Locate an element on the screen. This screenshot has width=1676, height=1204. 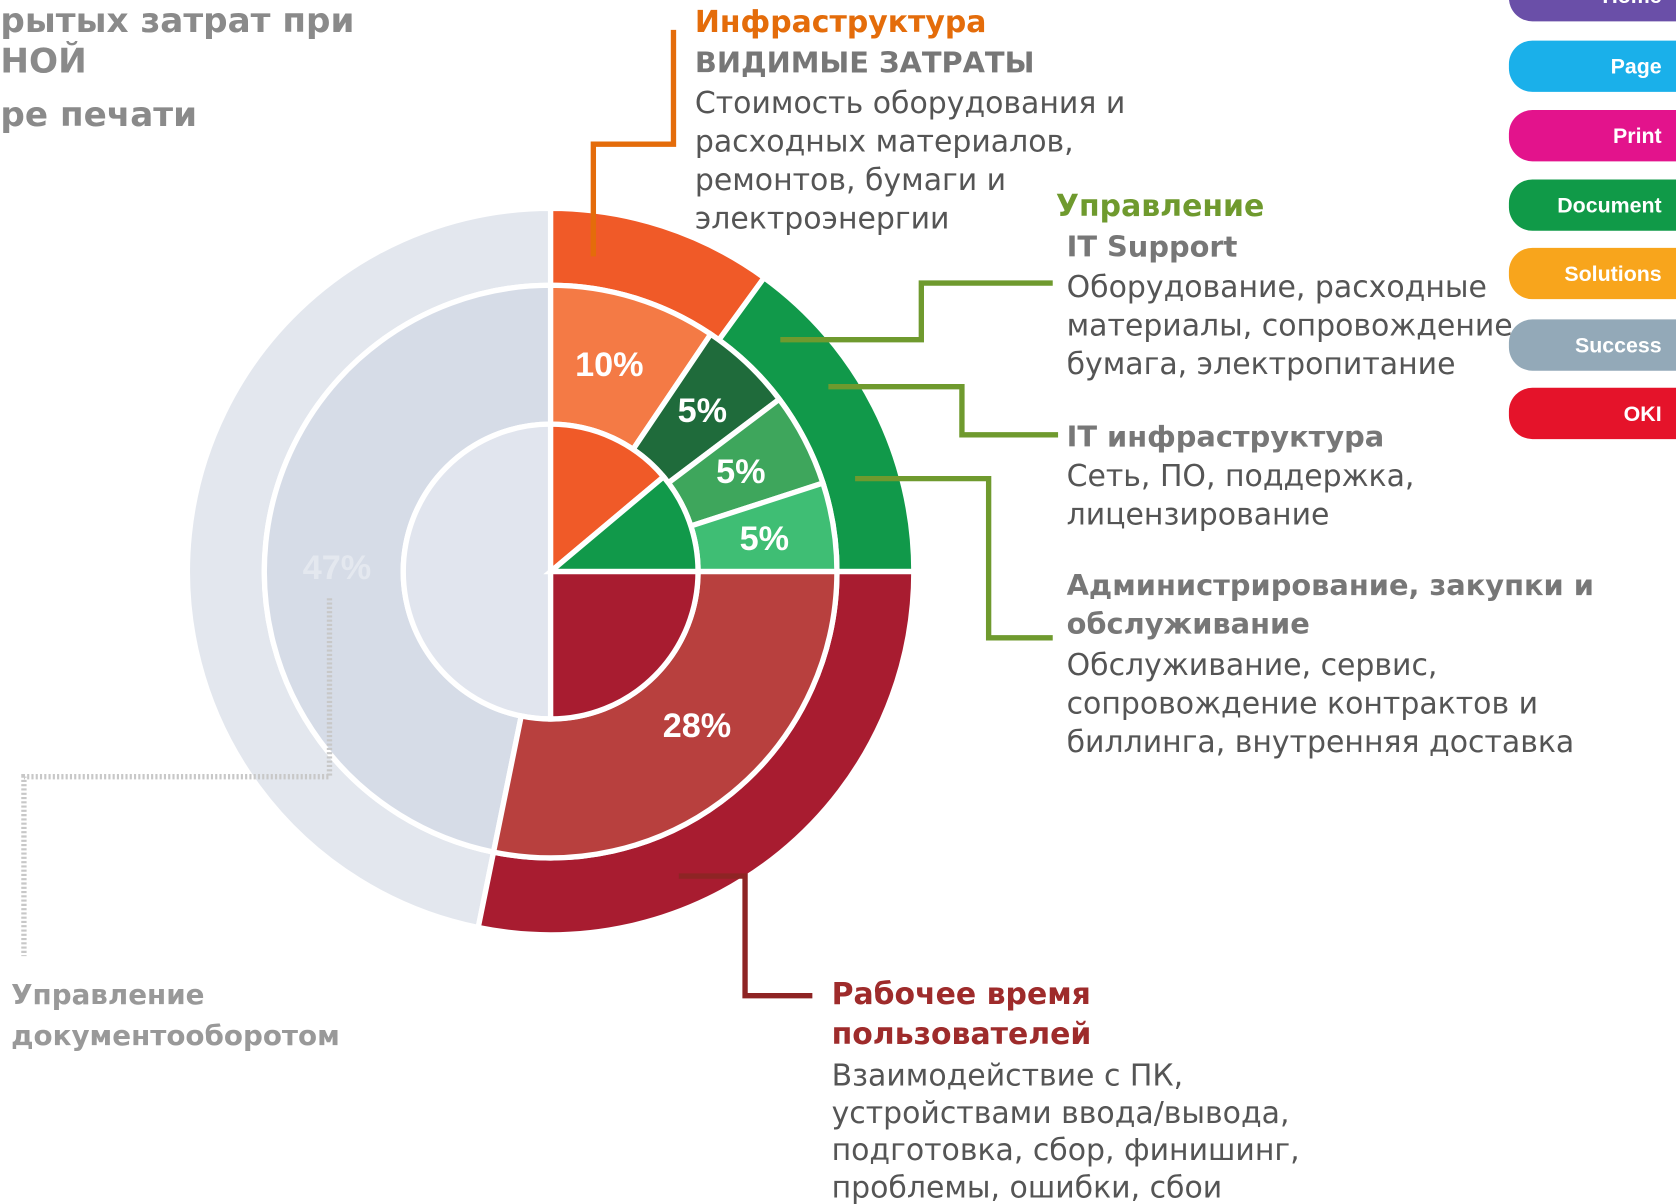
label: Рабочее время is located at coordinates (961, 994).